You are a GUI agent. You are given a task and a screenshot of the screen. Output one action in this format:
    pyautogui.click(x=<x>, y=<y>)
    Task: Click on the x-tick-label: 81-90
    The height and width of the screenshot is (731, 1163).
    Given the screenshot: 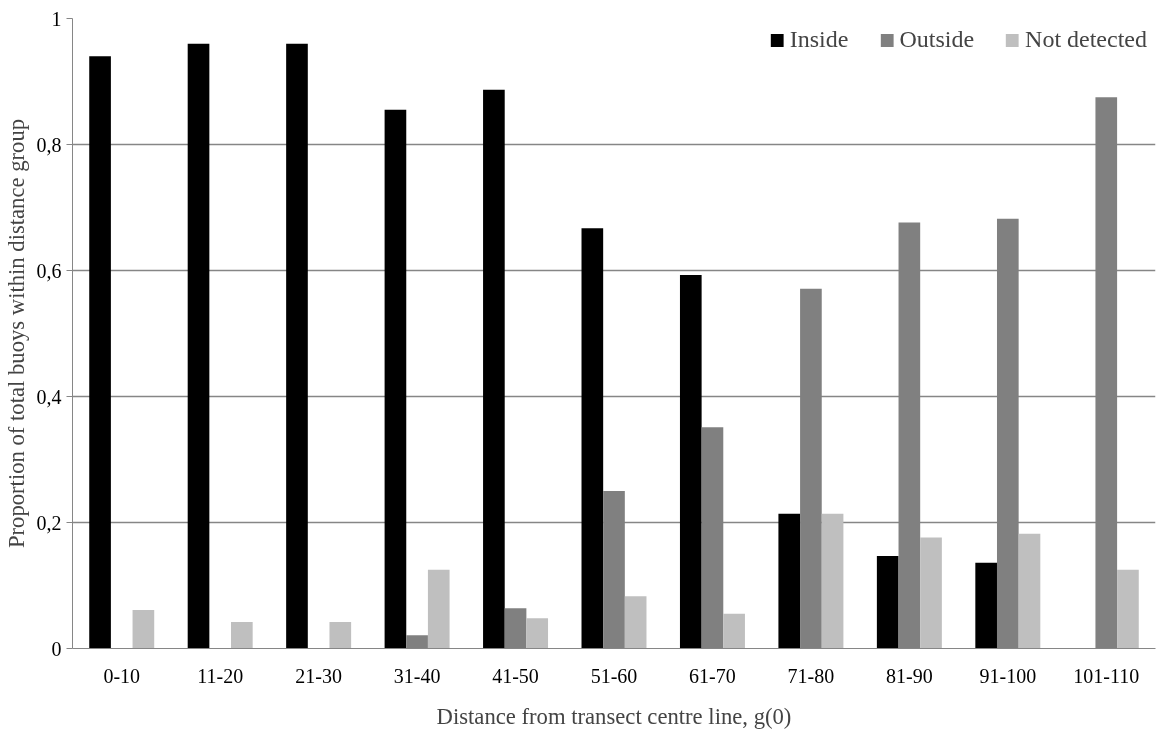 What is the action you would take?
    pyautogui.click(x=909, y=675)
    